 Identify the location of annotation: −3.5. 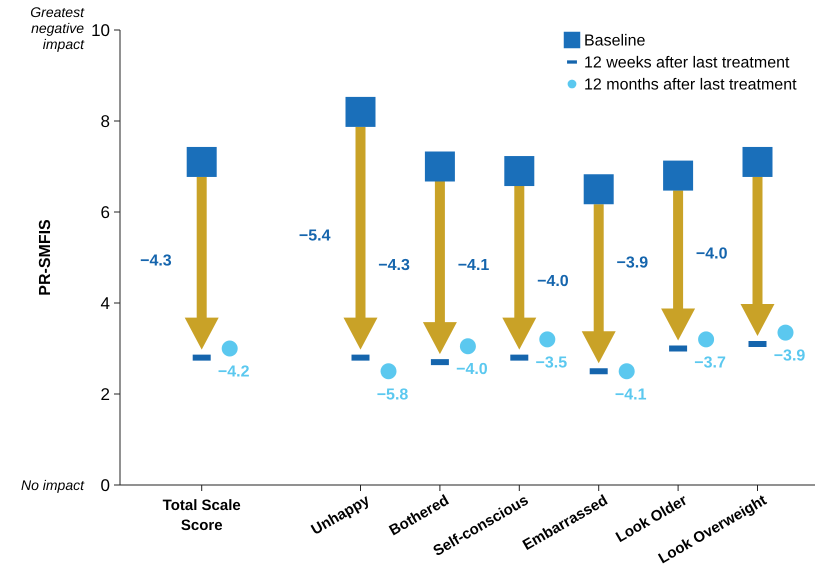
(552, 363).